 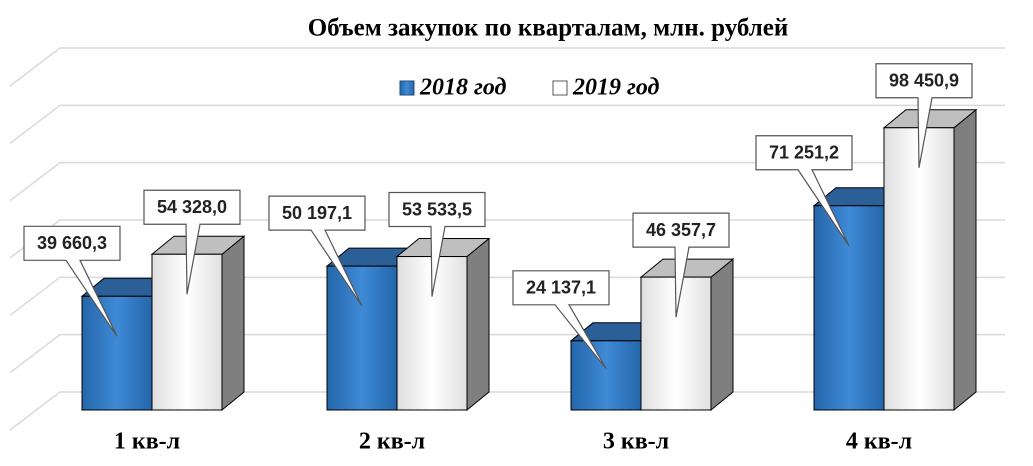 I want to click on value-label: 46 357,7, so click(x=681, y=230).